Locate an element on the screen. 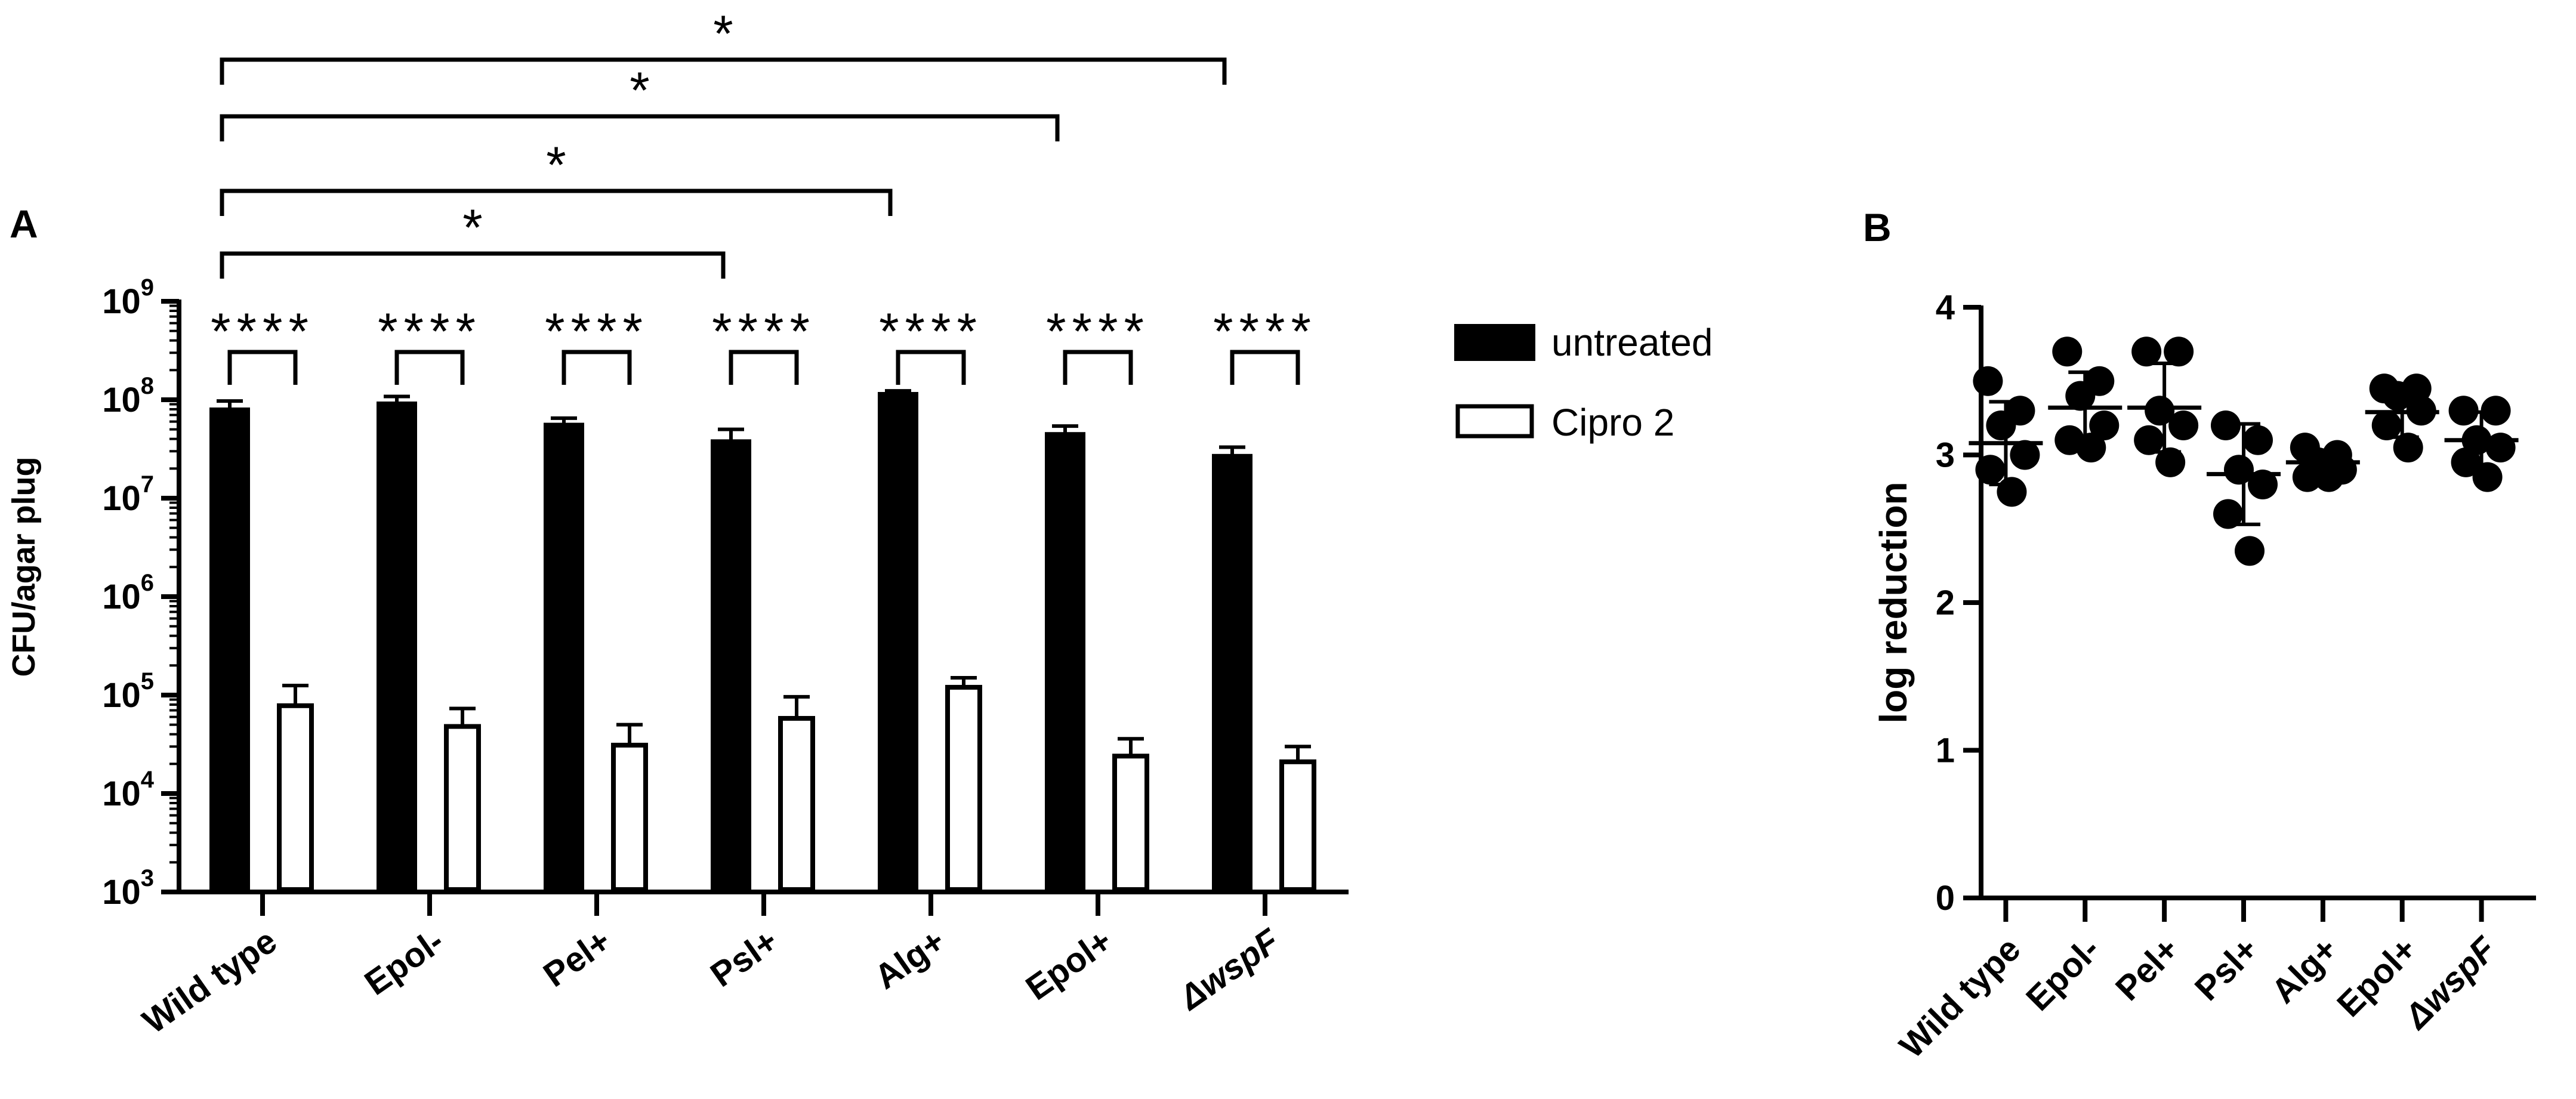 Image resolution: width=2576 pixels, height=1099 pixels. bar-cipro-pel is located at coordinates (629, 817).